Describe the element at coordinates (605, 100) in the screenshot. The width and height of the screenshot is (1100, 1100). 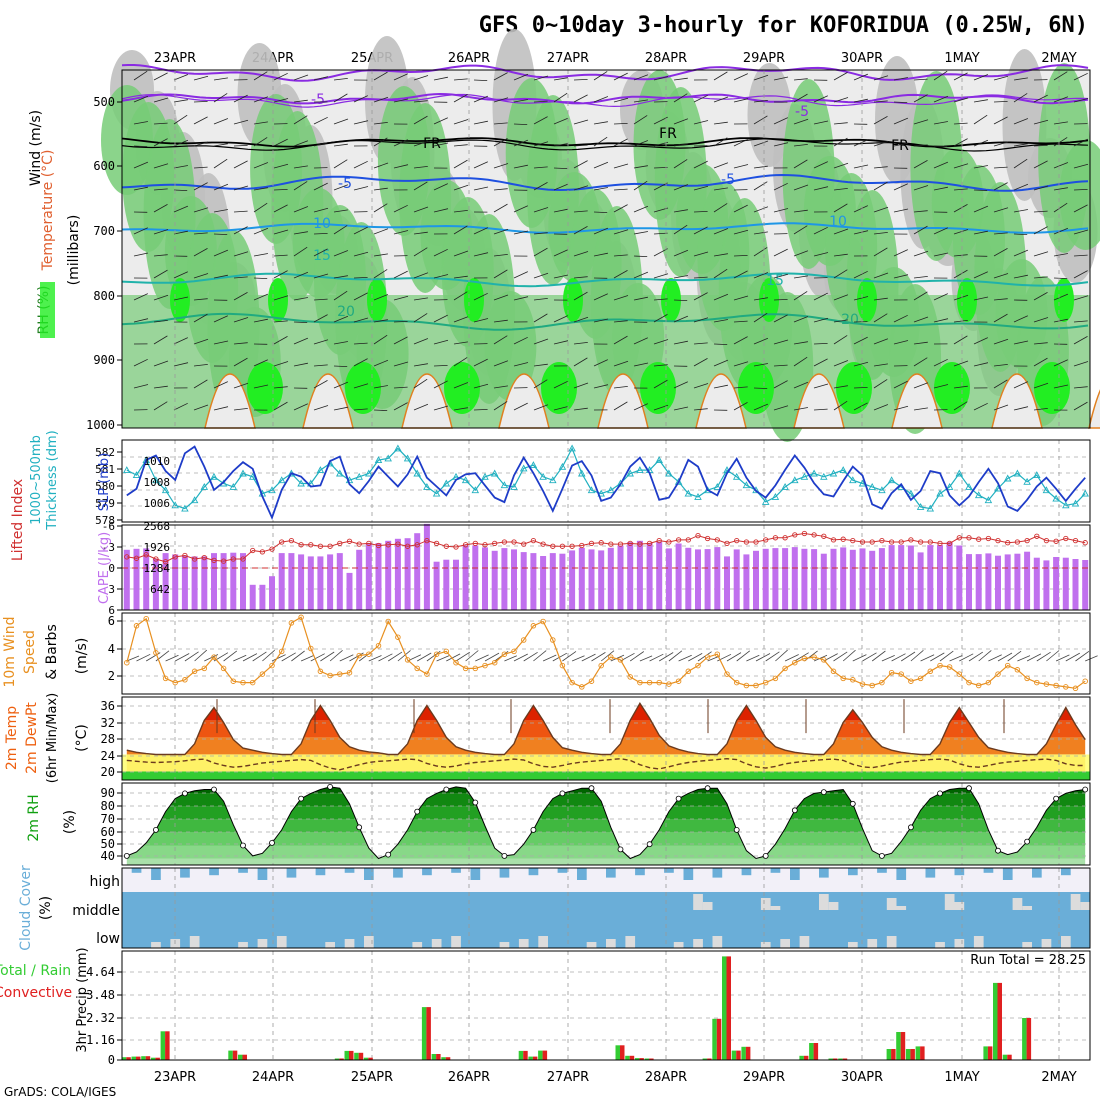
I see `contour-minus5-b` at that location.